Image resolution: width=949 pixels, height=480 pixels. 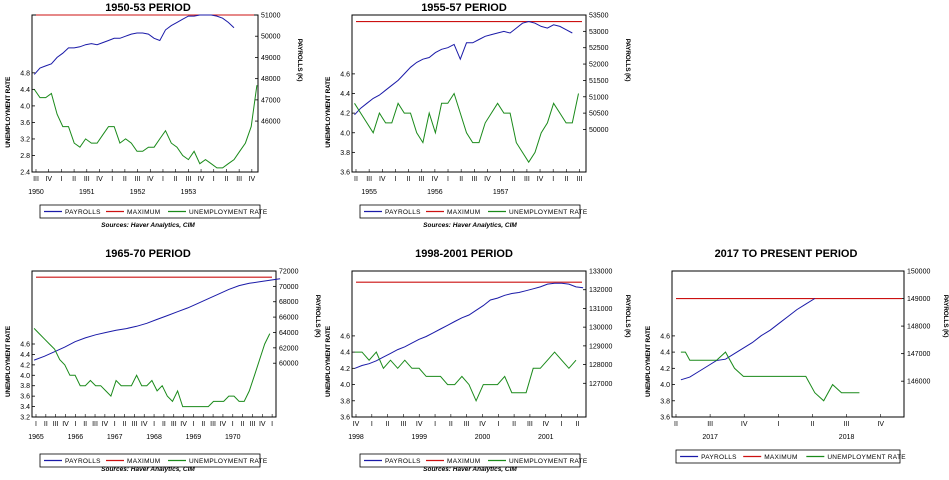 What do you see at coordinates (435, 192) in the screenshot?
I see `year-label: 1956` at bounding box center [435, 192].